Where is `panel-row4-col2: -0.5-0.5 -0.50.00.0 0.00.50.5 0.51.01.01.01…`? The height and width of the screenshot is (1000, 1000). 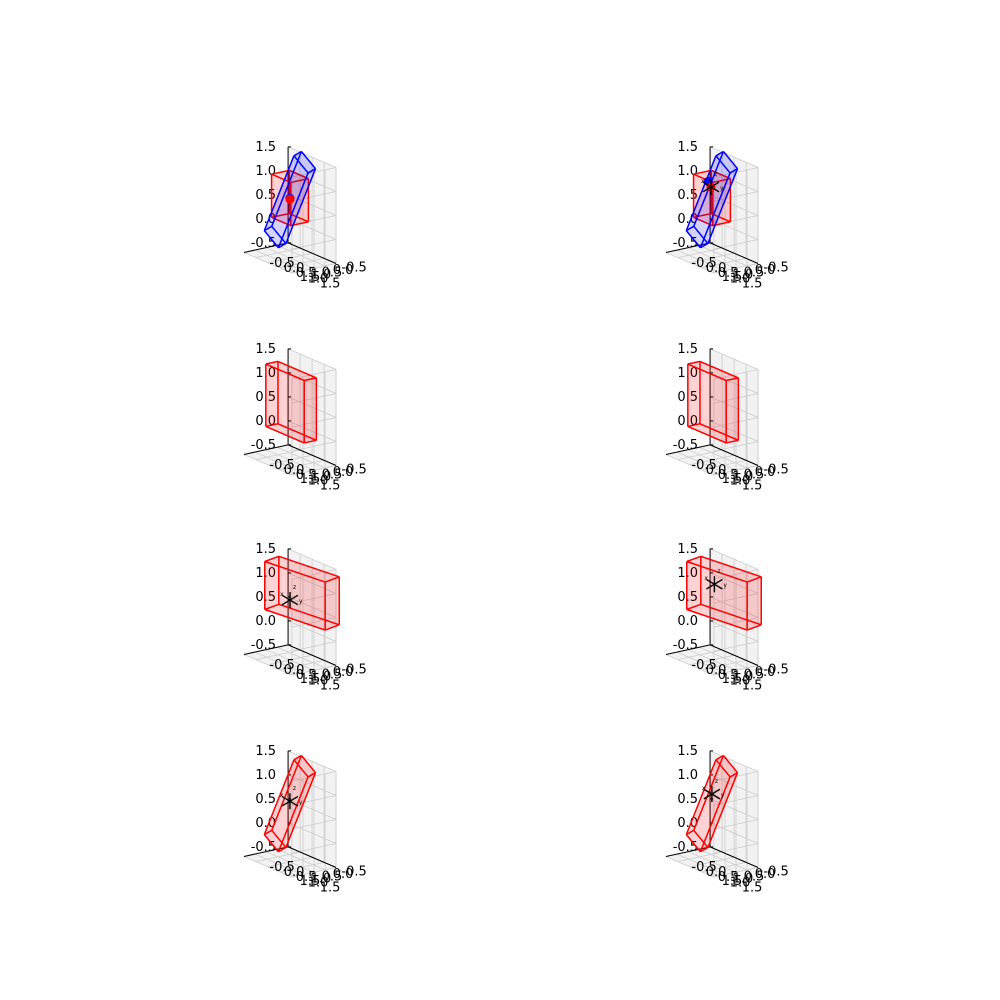 panel-row4-col2: -0.5-0.5 -0.50.00.0 0.00.50.5 0.51.01.01.01… is located at coordinates (727, 820).